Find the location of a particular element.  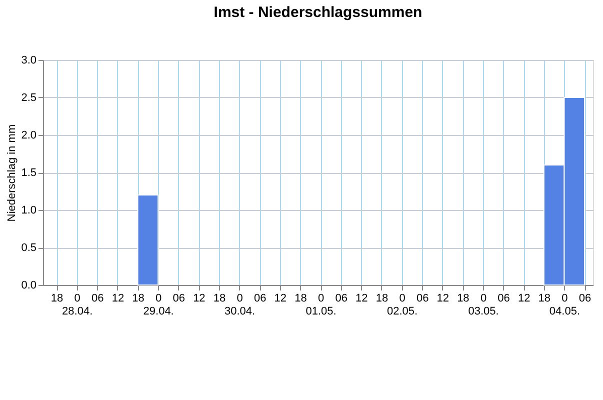

x-tick-label: 0 04.05. is located at coordinates (564, 305).